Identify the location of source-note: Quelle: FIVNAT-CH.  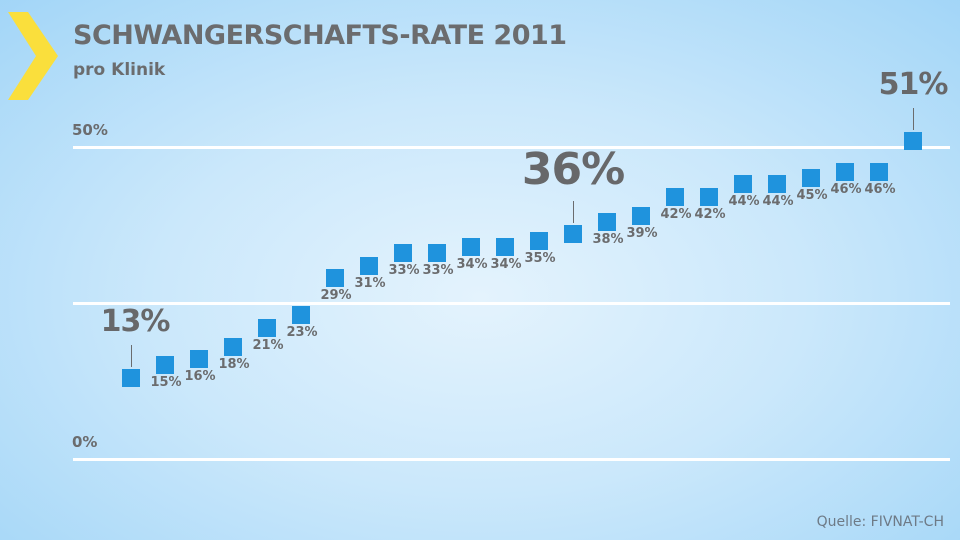
(880, 522).